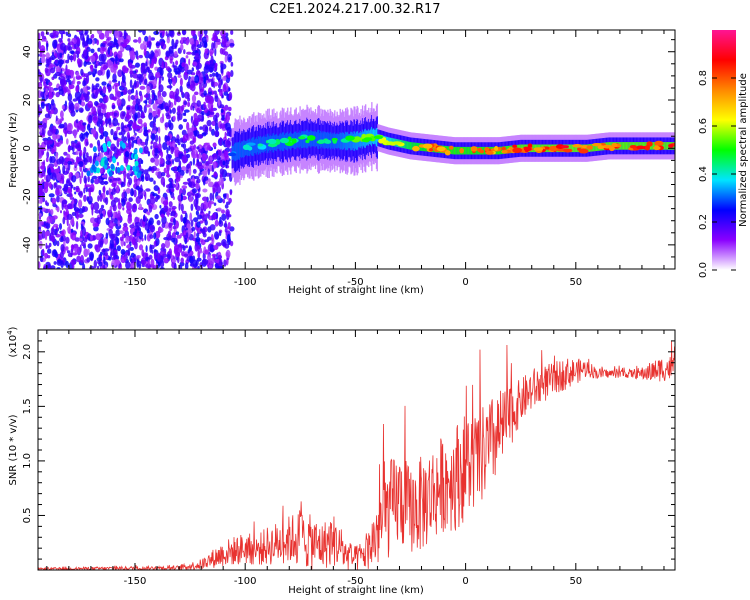  I want to click on snr-x-tick-label: -150, so click(135, 581).